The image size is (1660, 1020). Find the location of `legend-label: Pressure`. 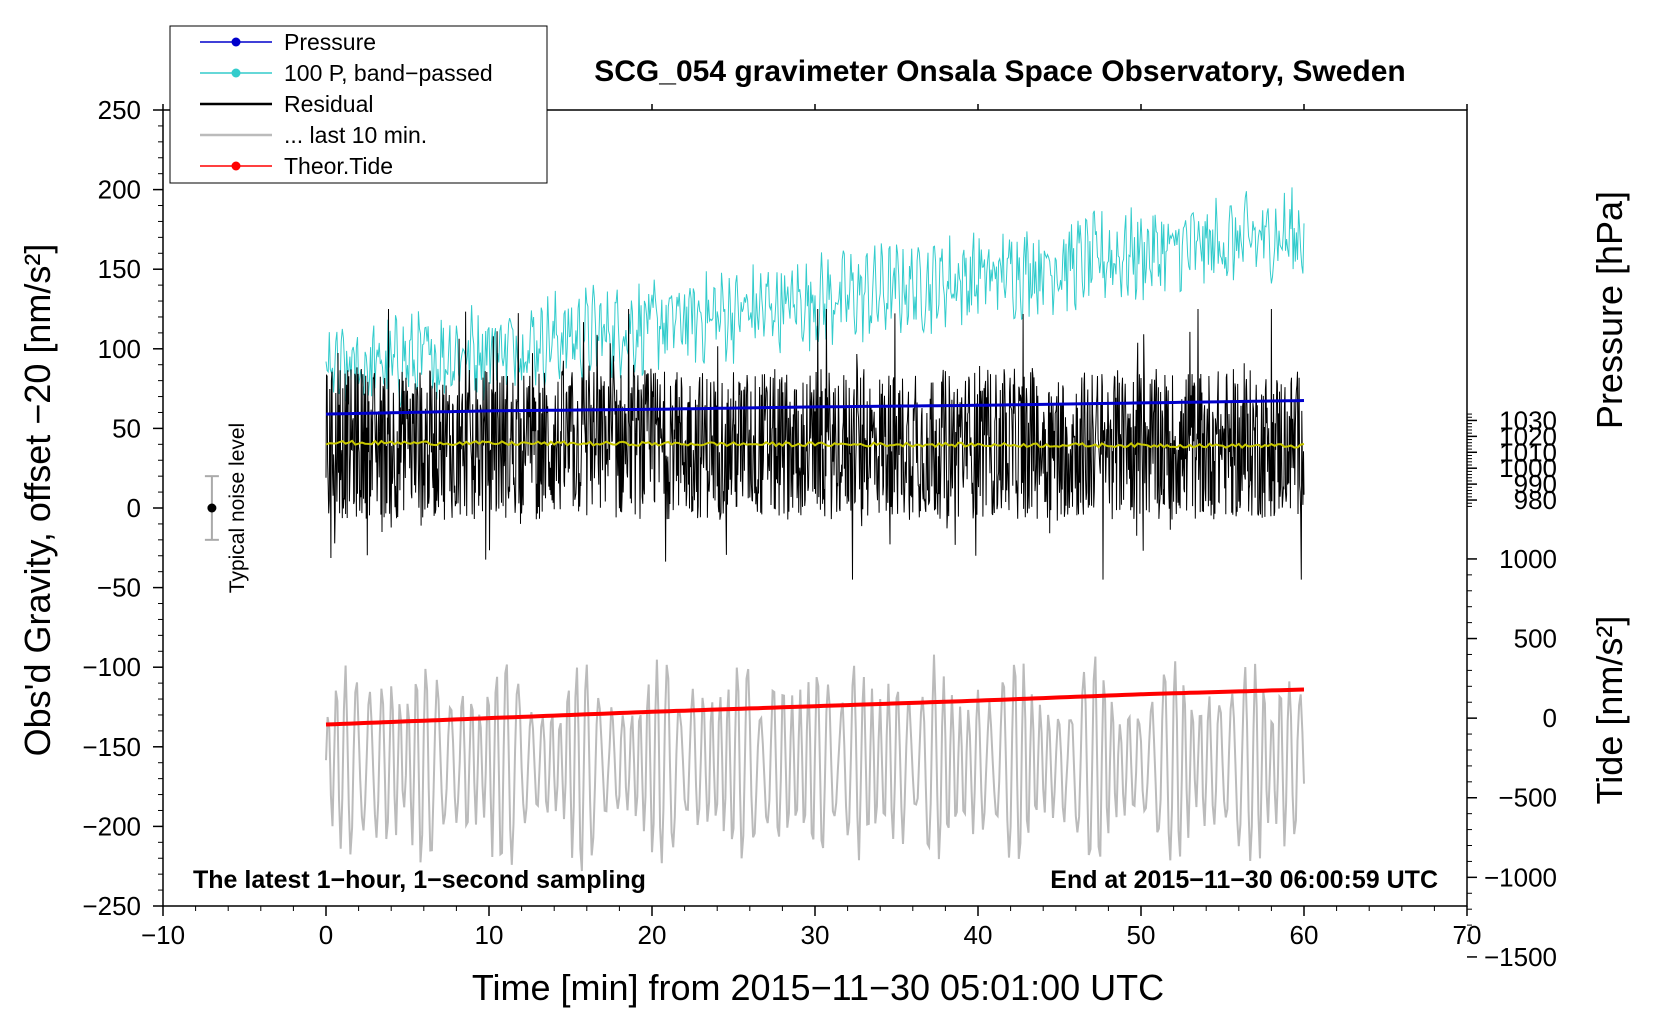

legend-label: Pressure is located at coordinates (330, 42).